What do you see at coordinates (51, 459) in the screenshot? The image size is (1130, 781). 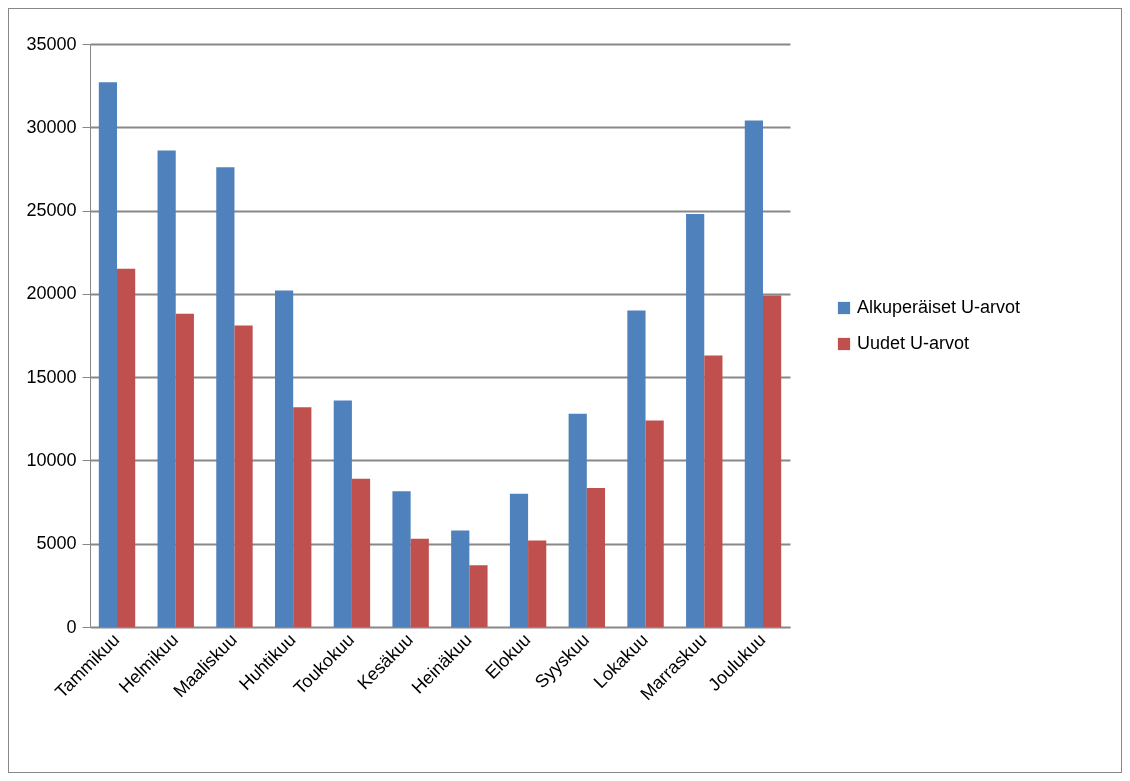 I see `y-tick-label: 10000` at bounding box center [51, 459].